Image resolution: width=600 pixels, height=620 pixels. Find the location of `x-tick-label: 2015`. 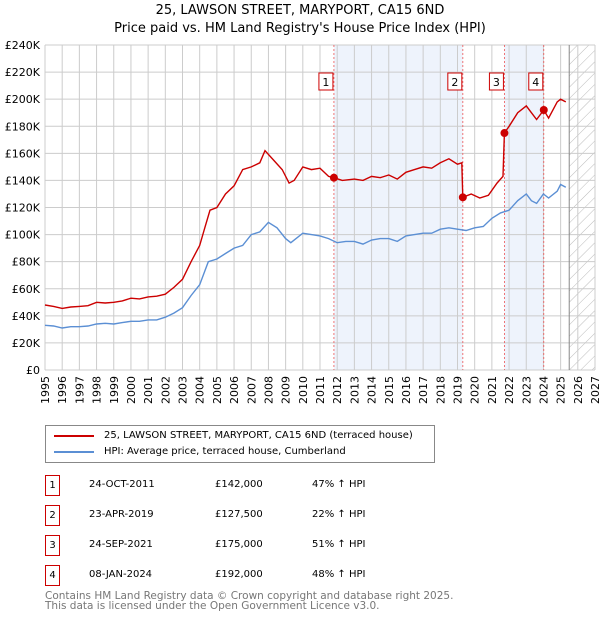

x-tick-label: 2015 is located at coordinates (389, 390).